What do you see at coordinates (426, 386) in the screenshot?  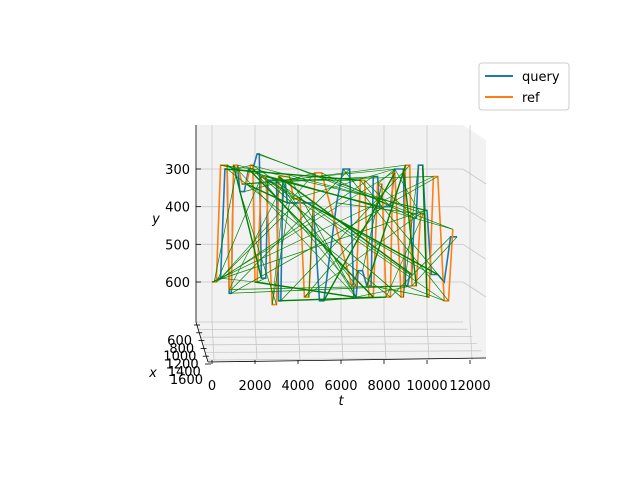 I see `t-tick-label: 10000` at bounding box center [426, 386].